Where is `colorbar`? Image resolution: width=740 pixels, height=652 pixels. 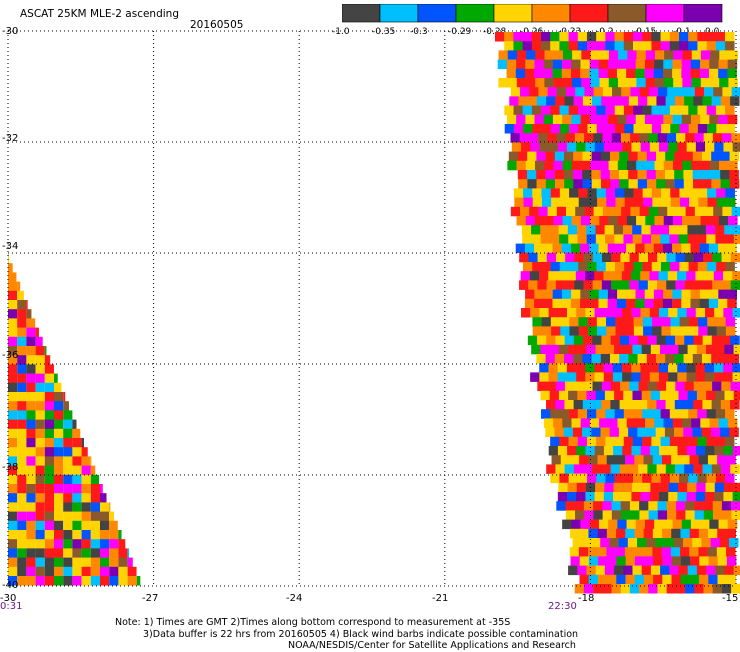 colorbar is located at coordinates (532, 15).